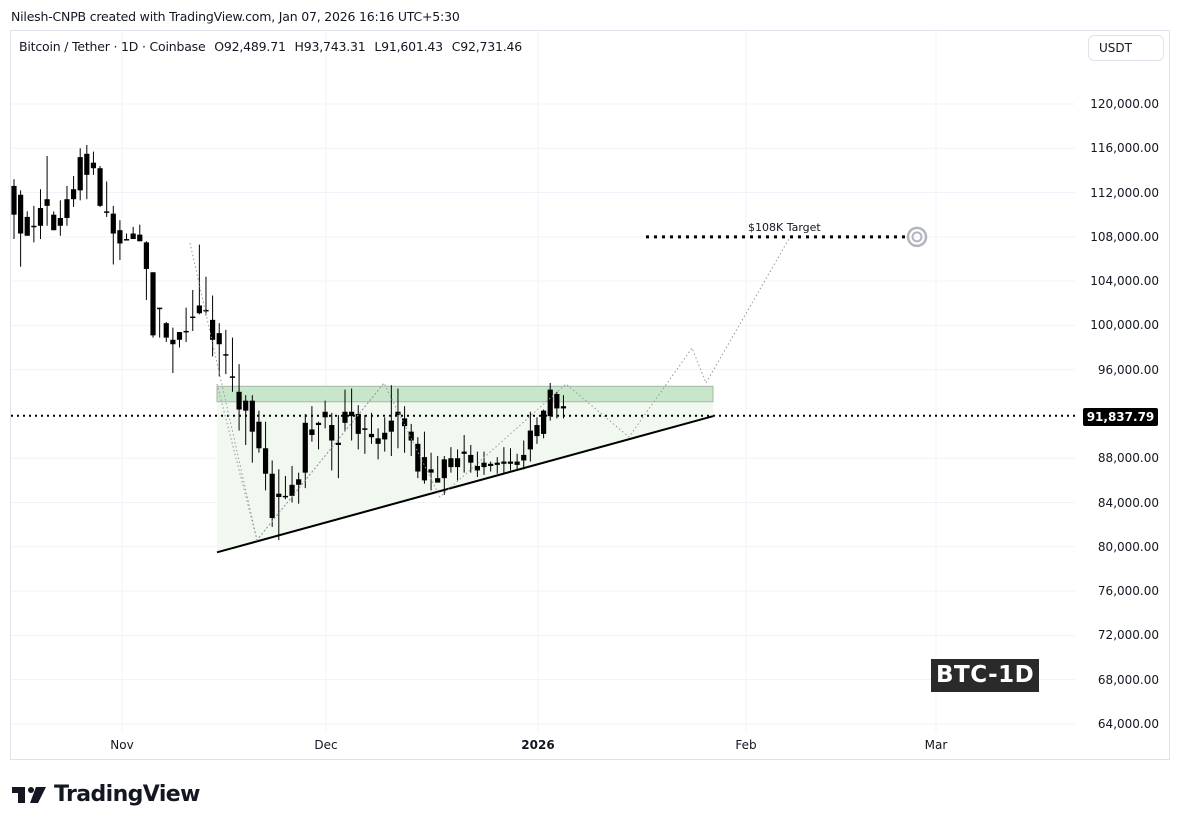 This screenshot has height=828, width=1181. I want to click on price-tick-label: 104,000.00, so click(1124, 281).